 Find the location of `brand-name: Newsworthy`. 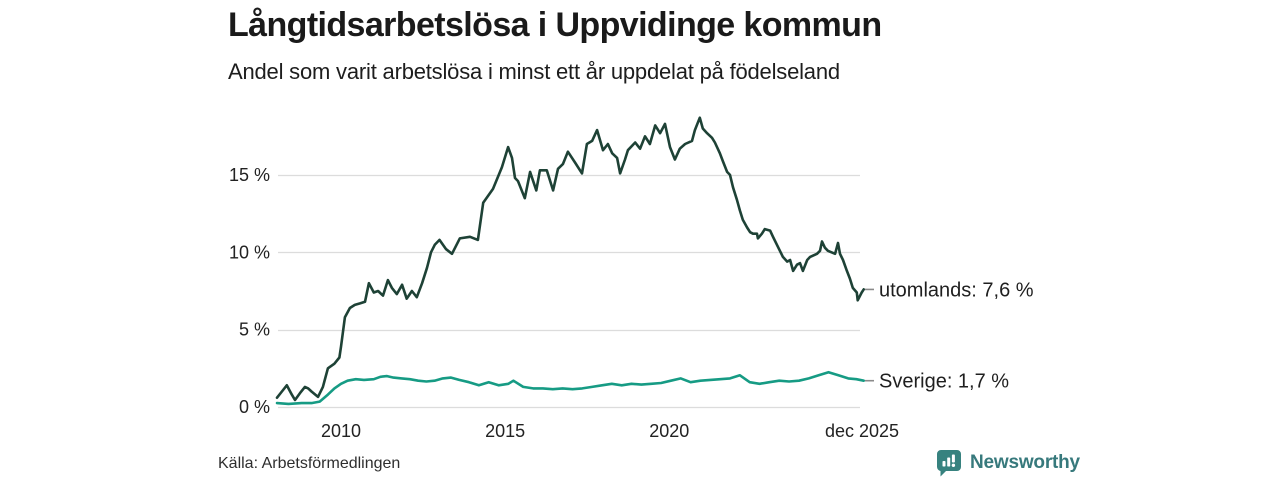

brand-name: Newsworthy is located at coordinates (1025, 462).